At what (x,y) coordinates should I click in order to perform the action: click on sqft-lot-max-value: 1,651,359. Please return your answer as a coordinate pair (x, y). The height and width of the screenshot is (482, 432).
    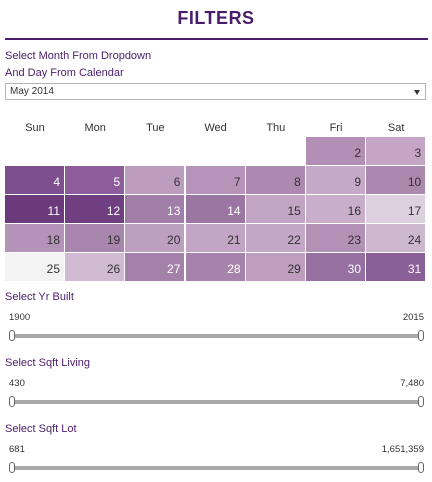
    Looking at the image, I should click on (402, 449).